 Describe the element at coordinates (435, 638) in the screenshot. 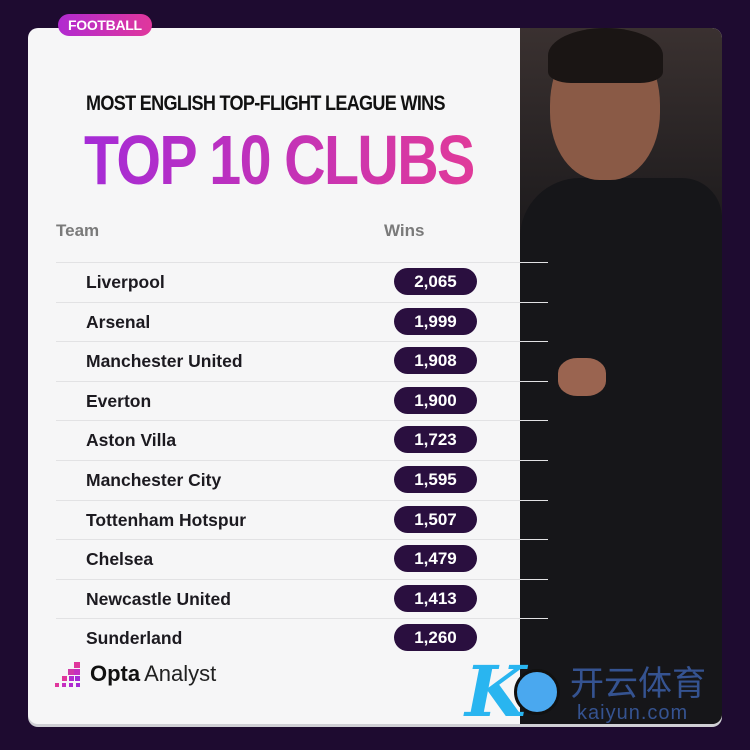

I see `wins-value: 1,260` at that location.